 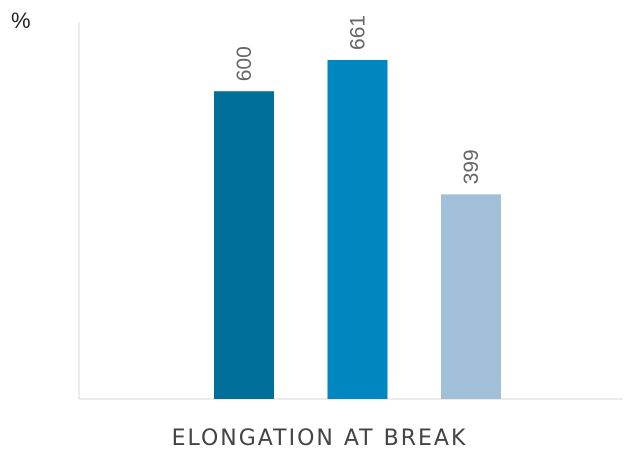 I want to click on data-label-group: 600 661 399, so click(x=358, y=99).